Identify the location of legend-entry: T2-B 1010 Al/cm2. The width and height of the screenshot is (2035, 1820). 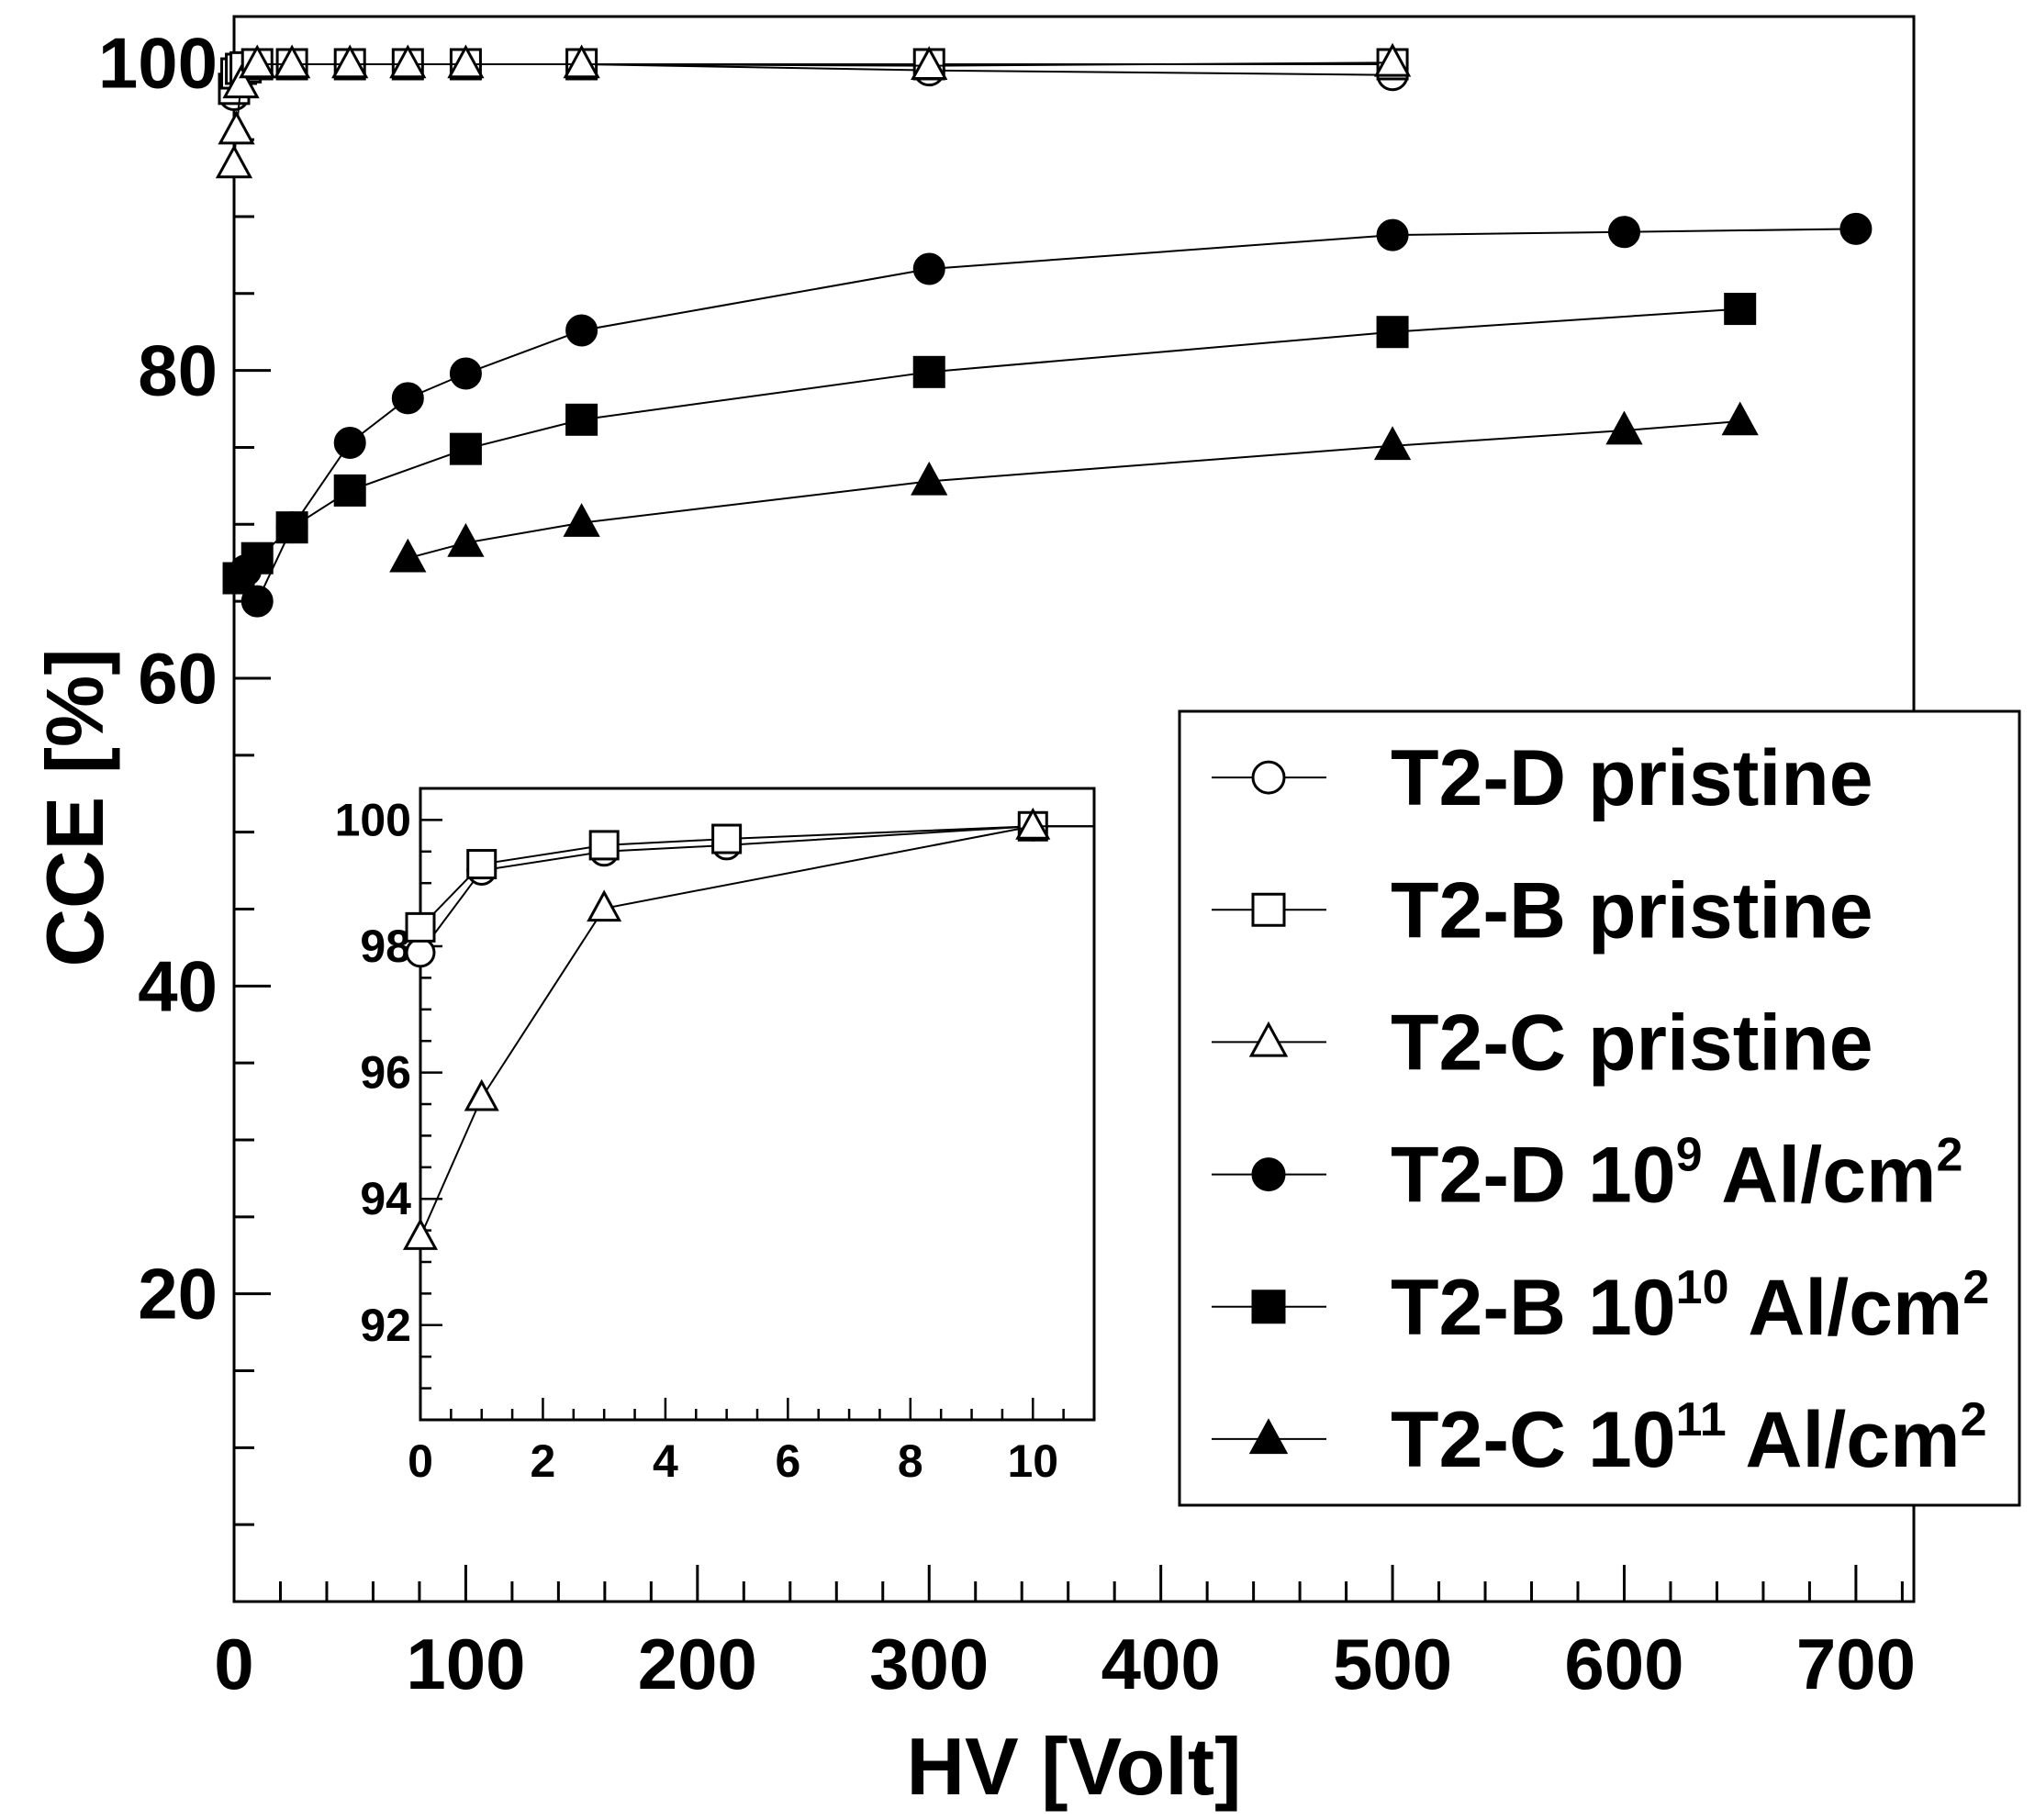
(1601, 1306).